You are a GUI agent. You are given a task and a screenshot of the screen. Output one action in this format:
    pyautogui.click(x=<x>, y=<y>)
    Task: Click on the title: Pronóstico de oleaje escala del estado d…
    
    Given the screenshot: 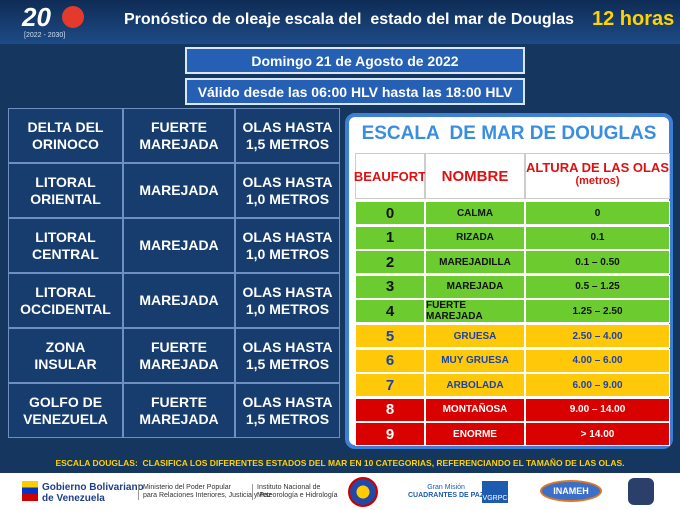 What is the action you would take?
    pyautogui.click(x=349, y=19)
    